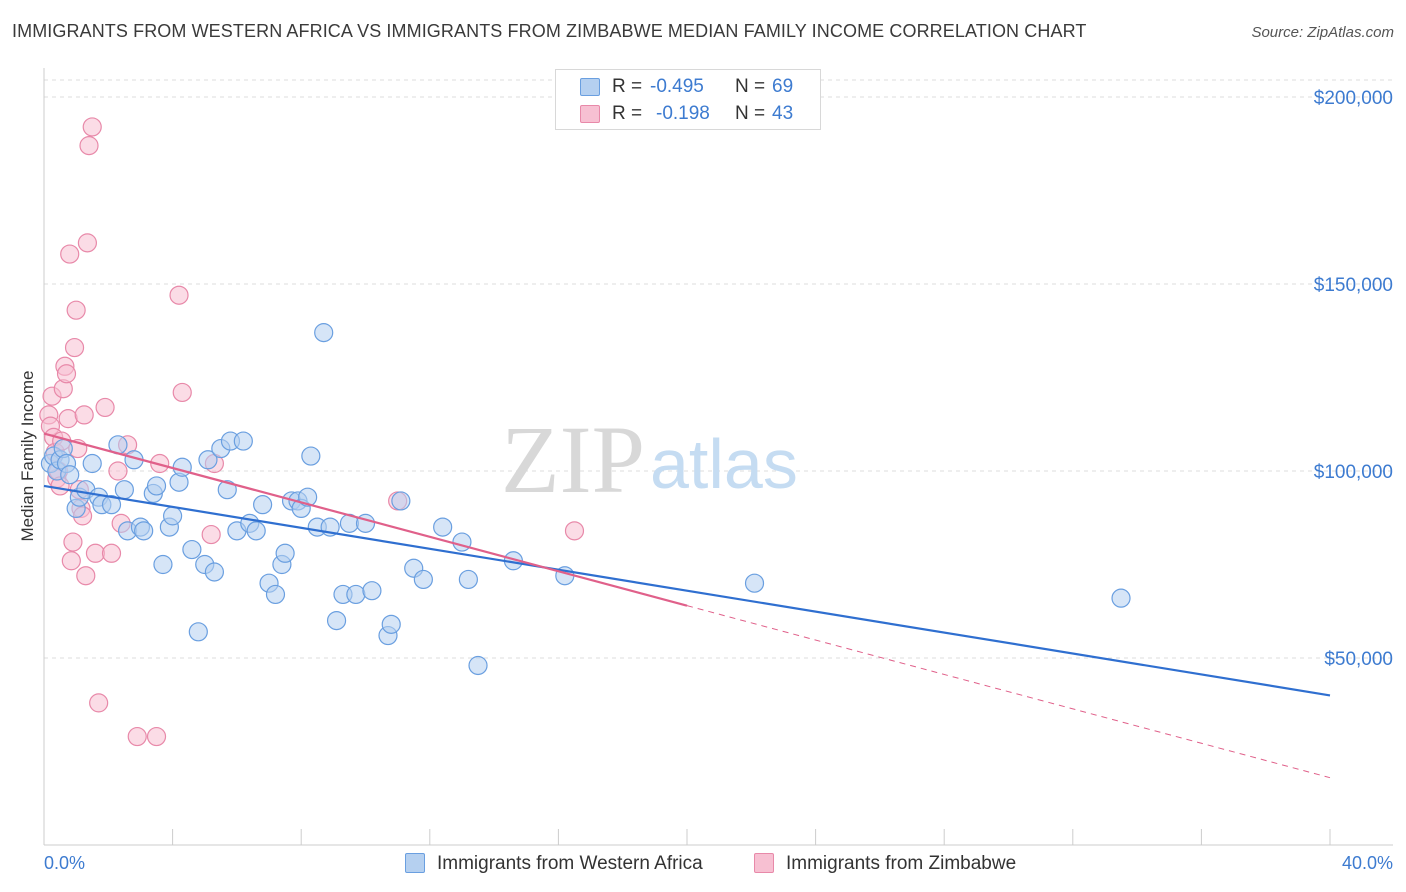  I want to click on y-axis-title: Median Family Income, so click(27, 455).